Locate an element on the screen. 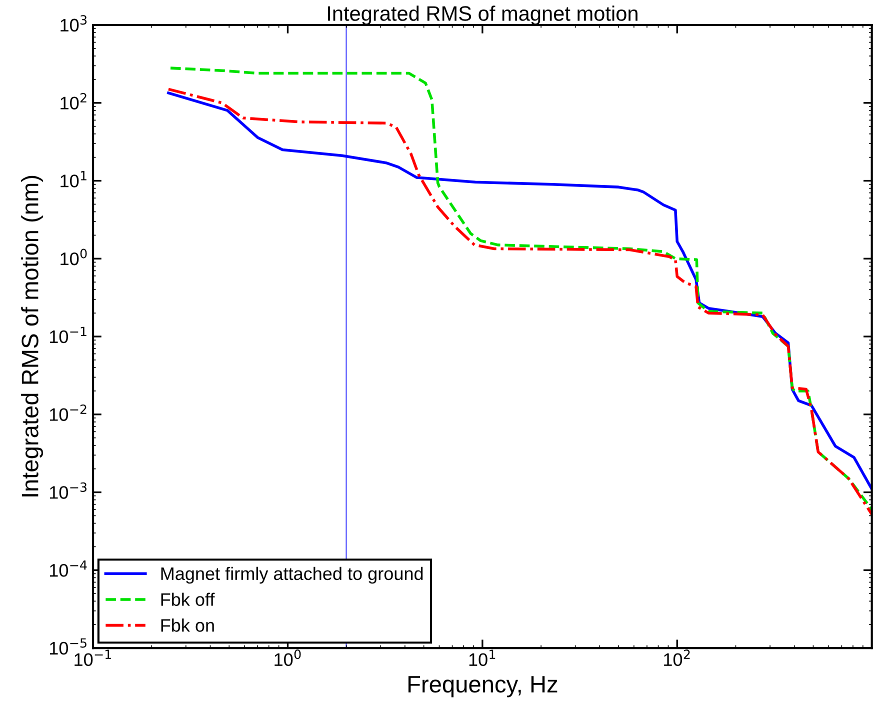 The image size is (881, 723). x-tick-label: 10$^{0}$ is located at coordinates (287, 658).